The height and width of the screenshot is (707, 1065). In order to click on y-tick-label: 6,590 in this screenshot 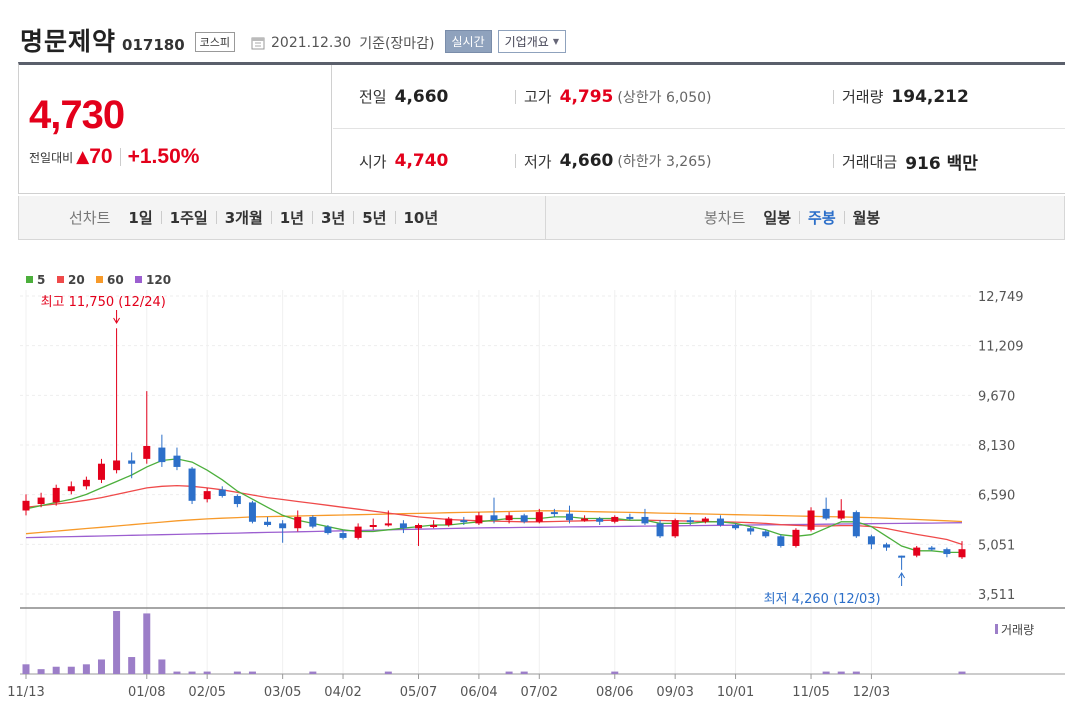, I will do `click(996, 496)`.